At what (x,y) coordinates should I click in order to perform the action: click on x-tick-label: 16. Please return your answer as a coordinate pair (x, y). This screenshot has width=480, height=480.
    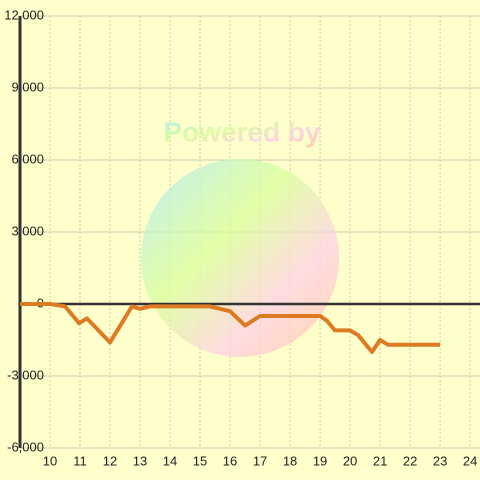
    Looking at the image, I should click on (230, 460).